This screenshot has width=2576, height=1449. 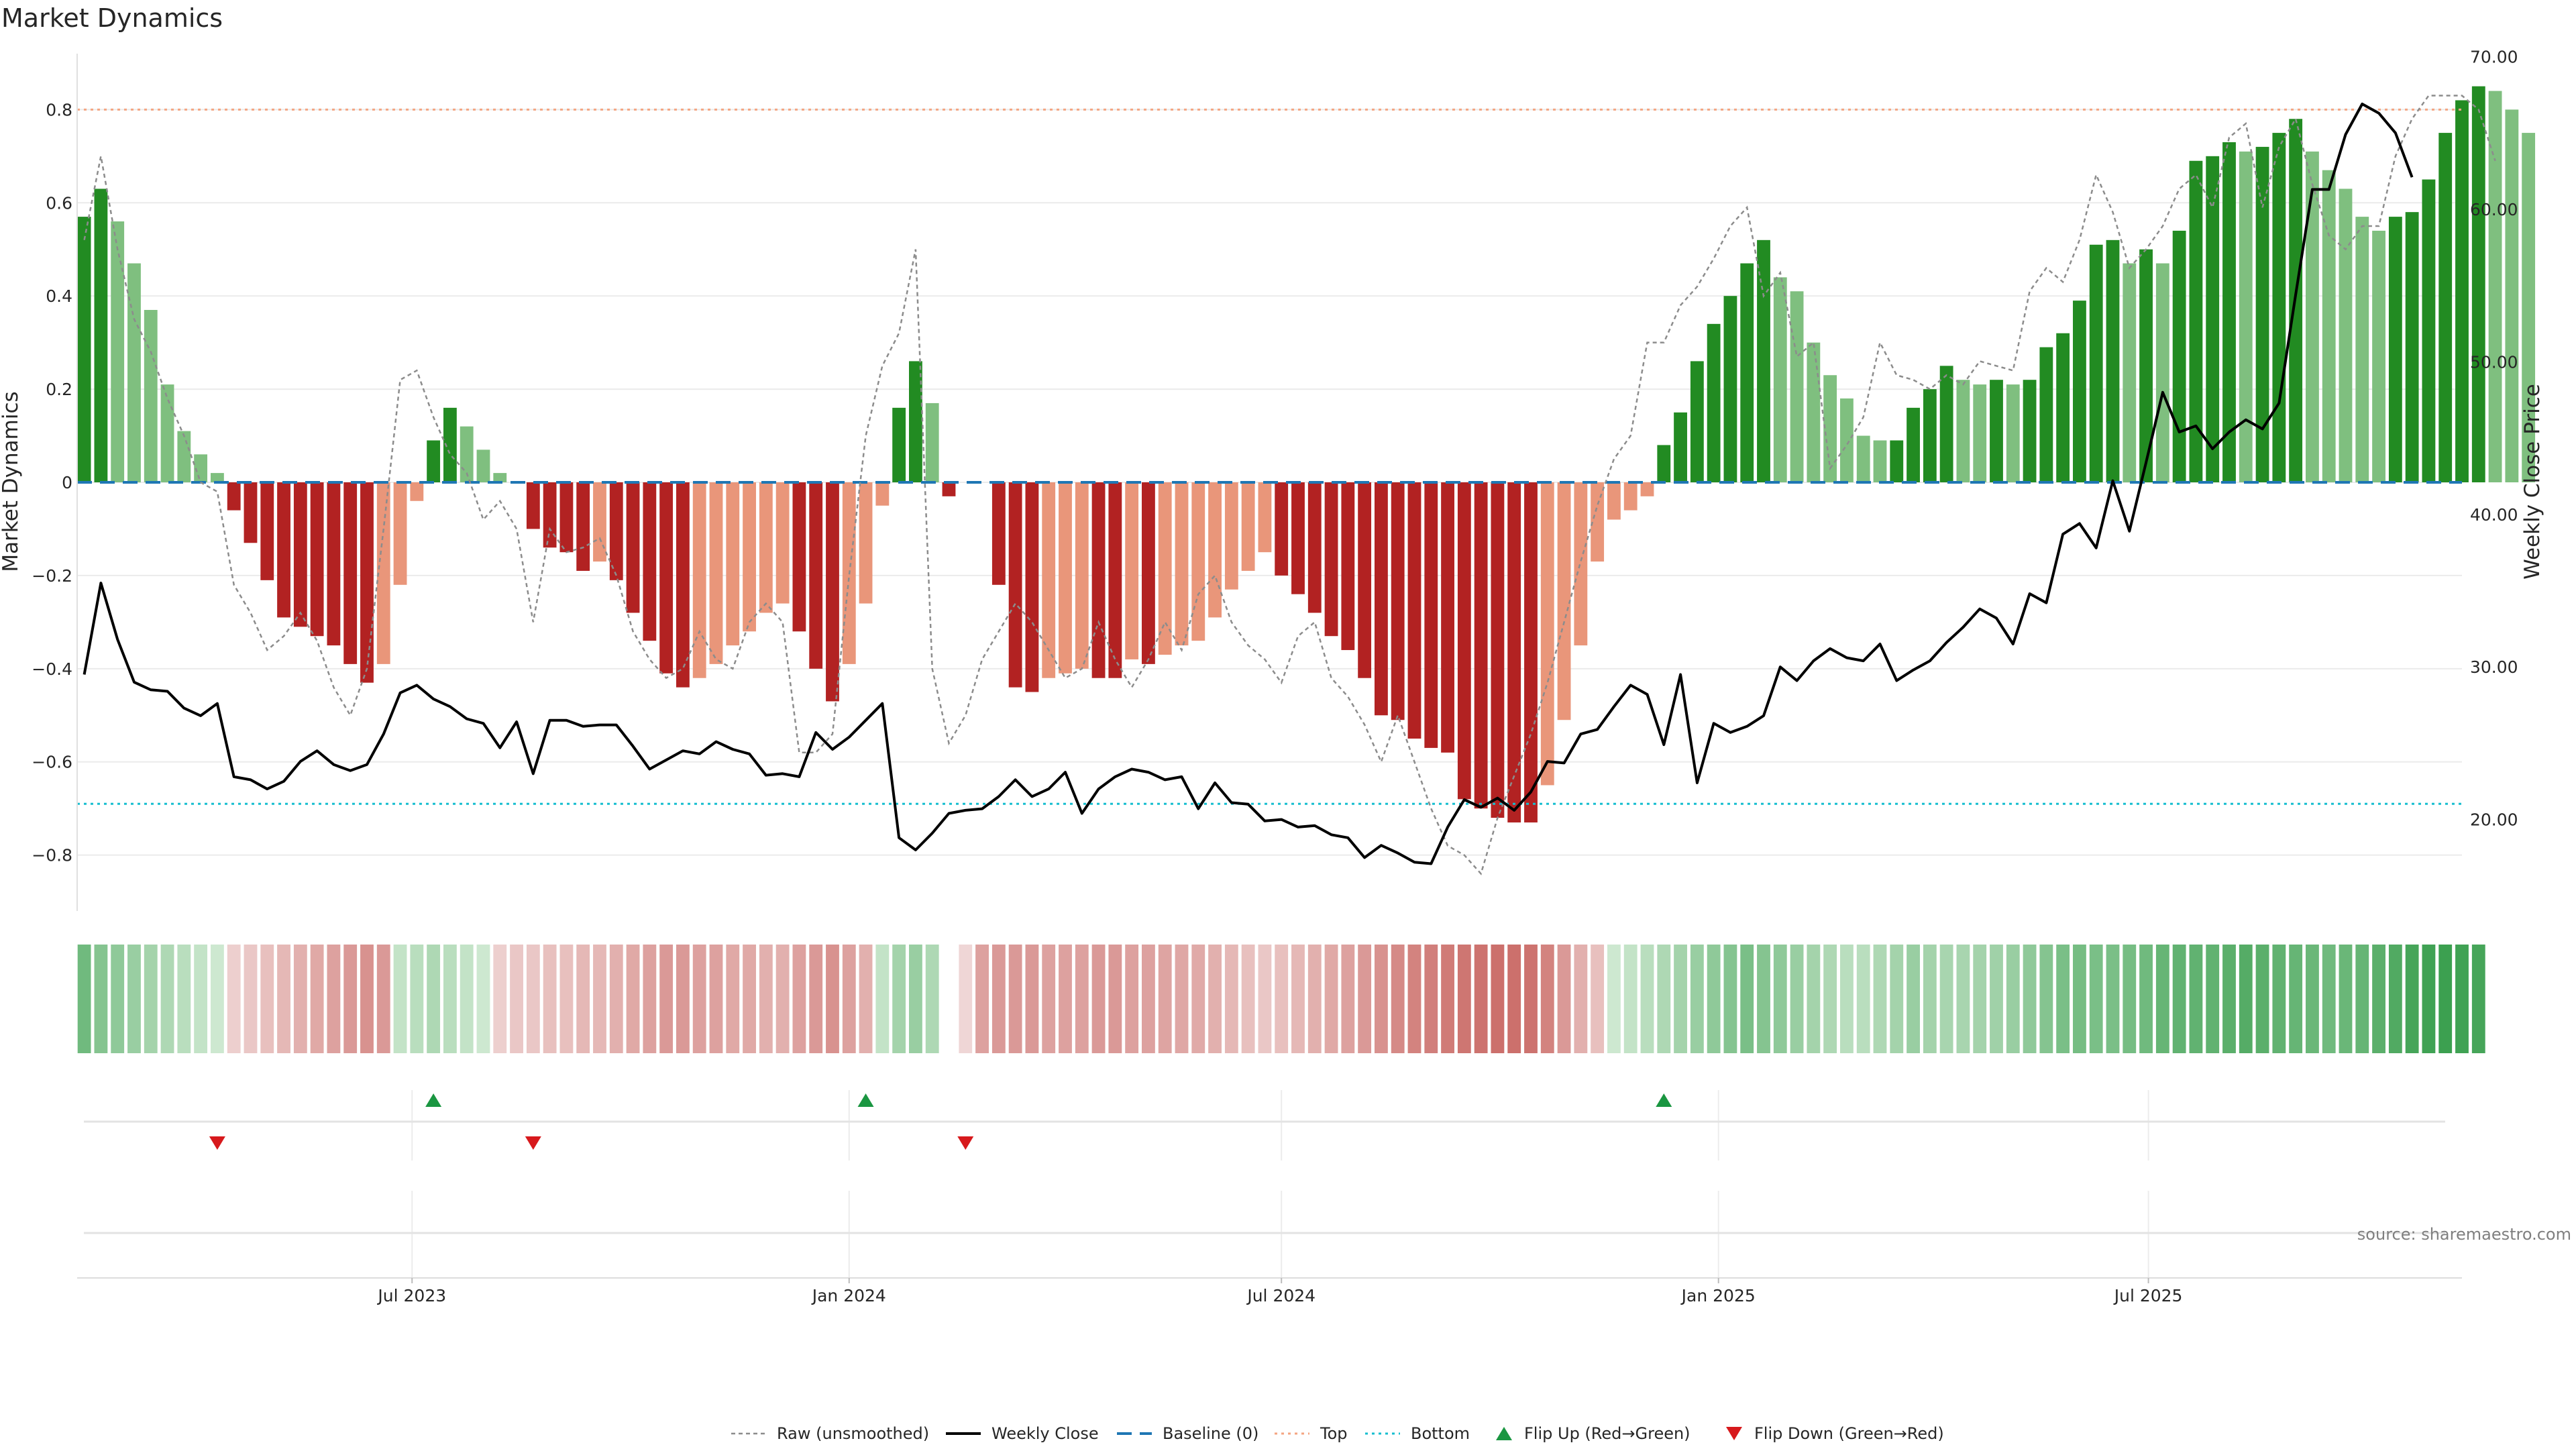 What do you see at coordinates (59, 296) in the screenshot?
I see `left-tick-label: 0.4` at bounding box center [59, 296].